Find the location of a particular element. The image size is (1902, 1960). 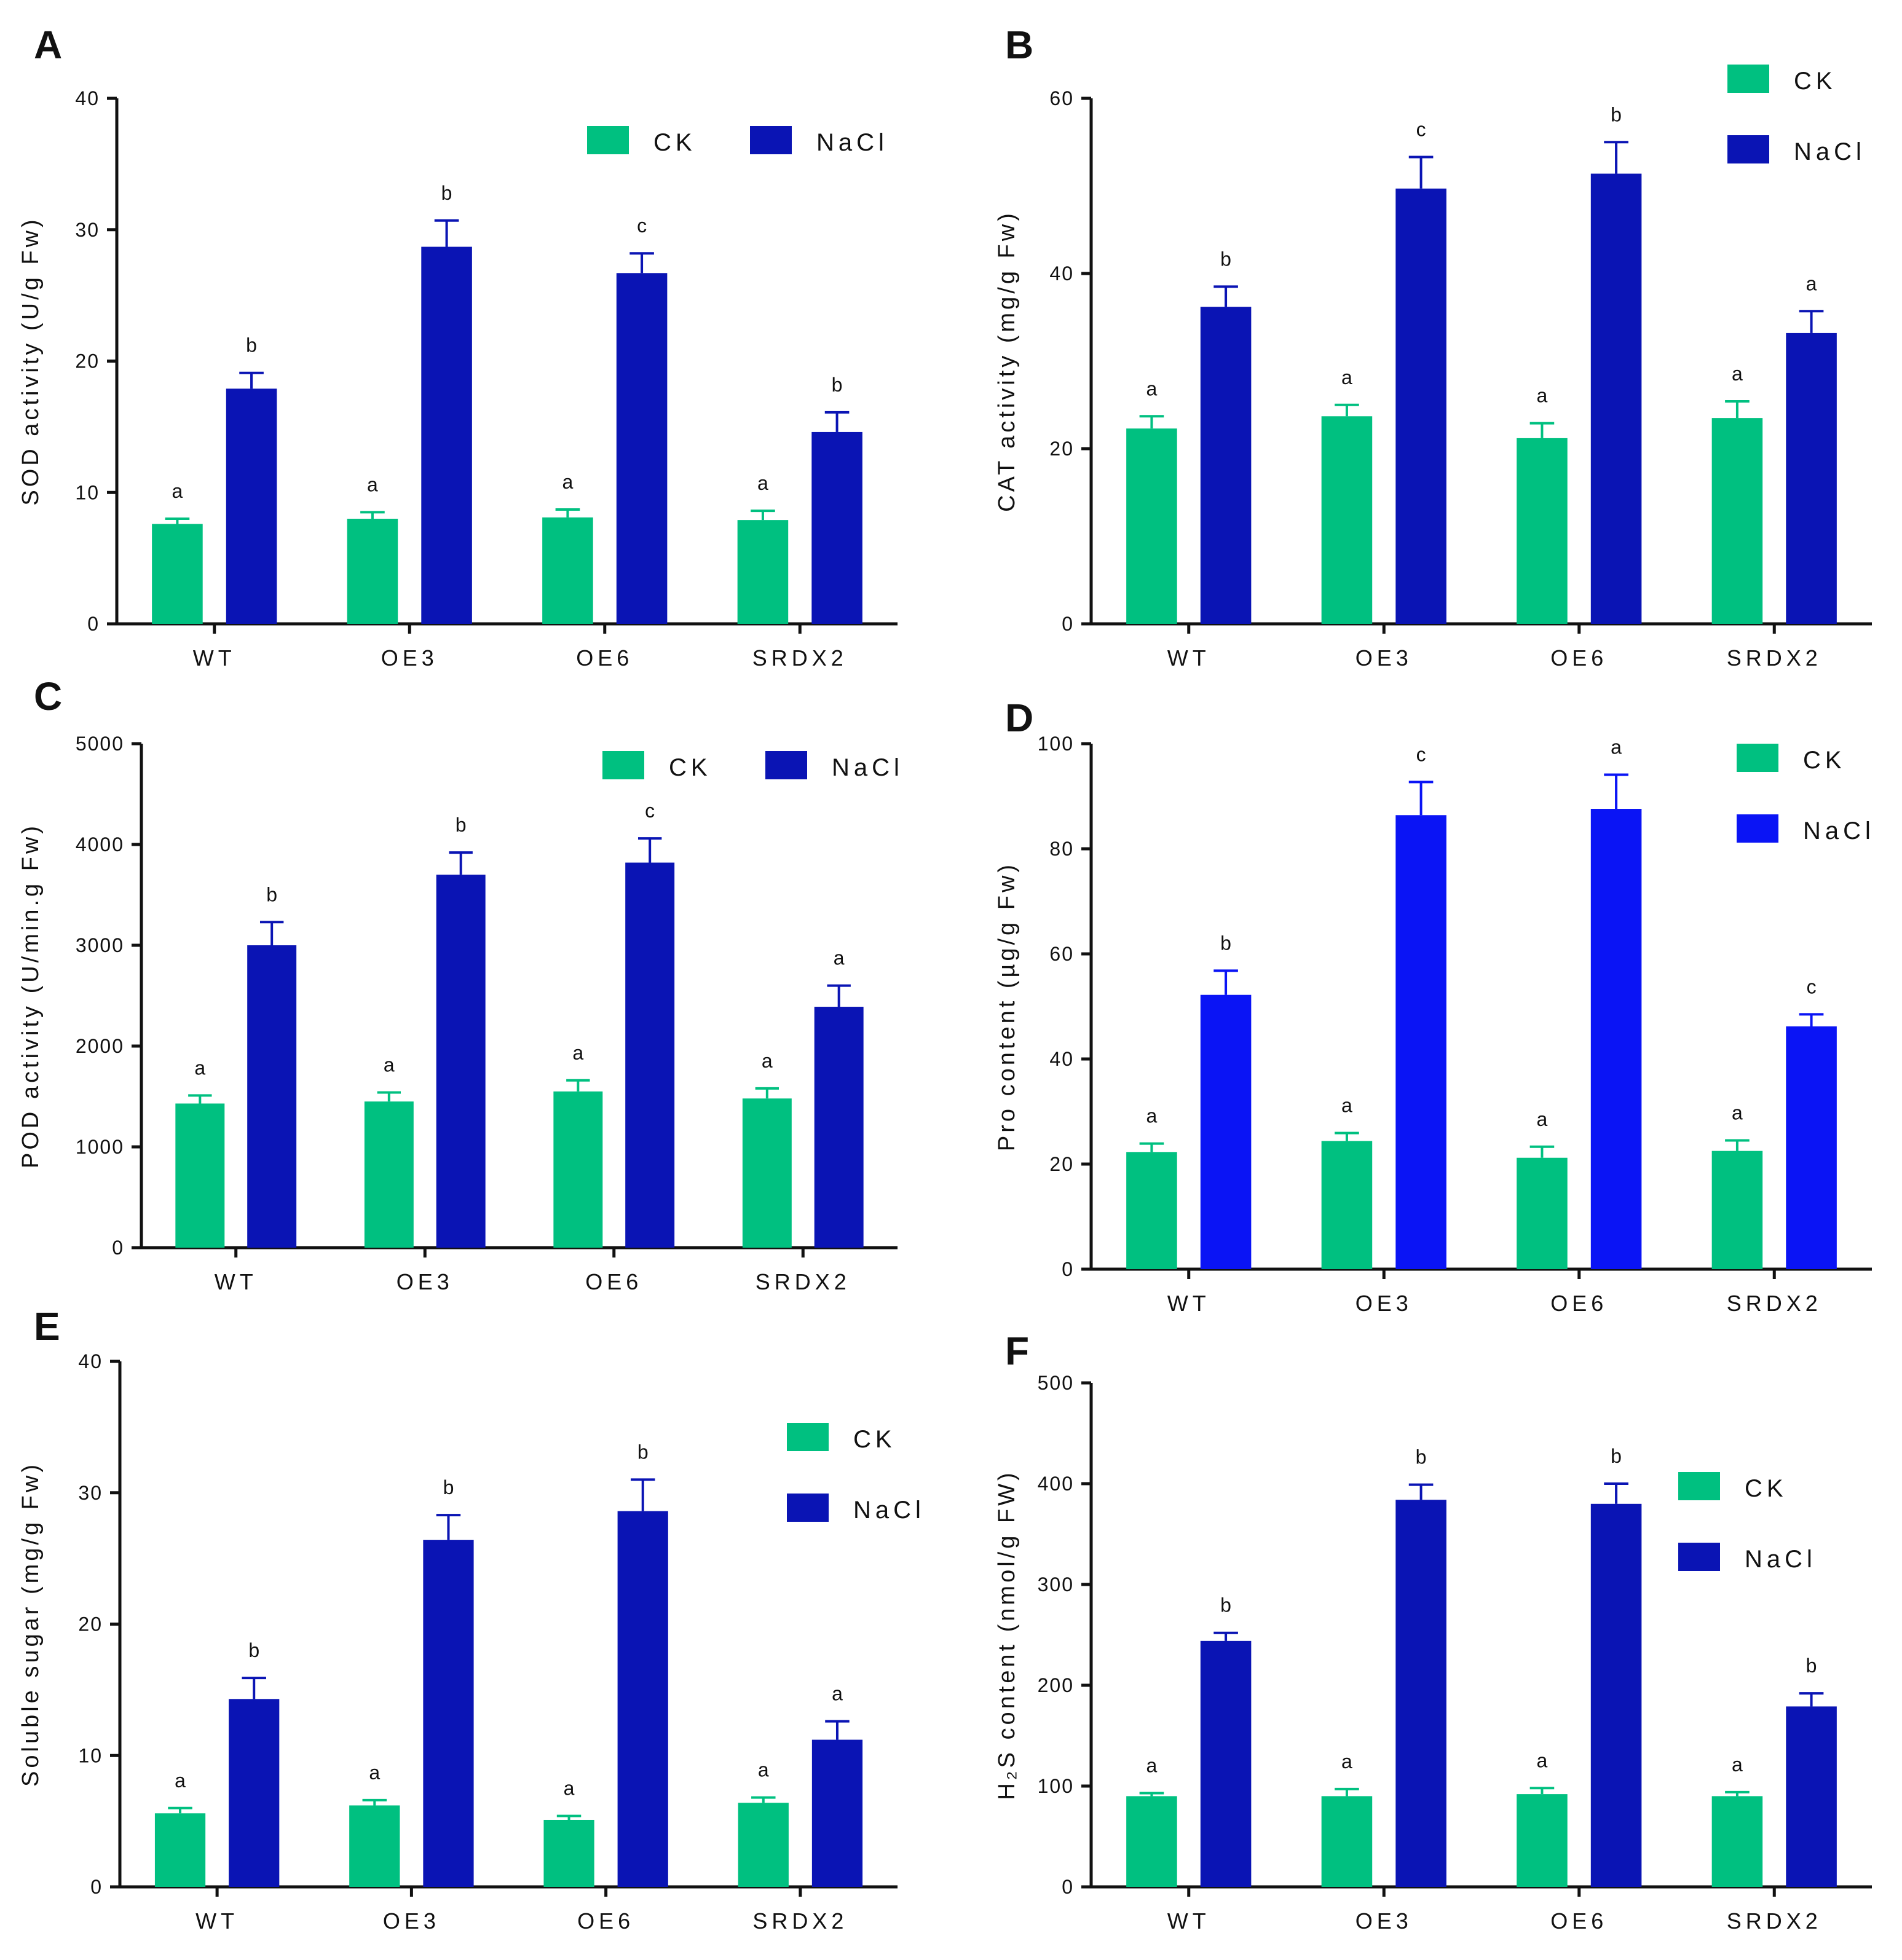

y-axis-label: H₂S content (nmol/g FW) is located at coordinates (1007, 1635).